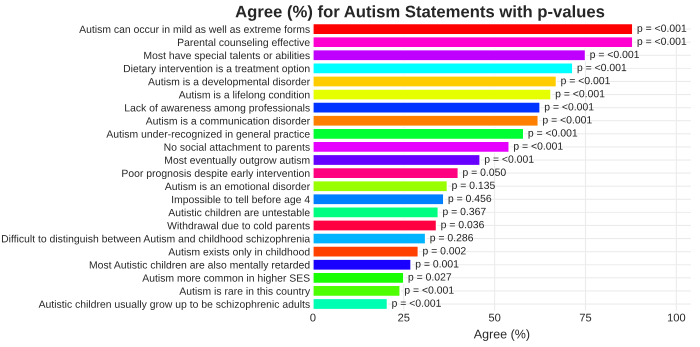 The image size is (700, 347). I want to click on chart-title: Agree (%) for Autism Statements with p-values, so click(420, 13).